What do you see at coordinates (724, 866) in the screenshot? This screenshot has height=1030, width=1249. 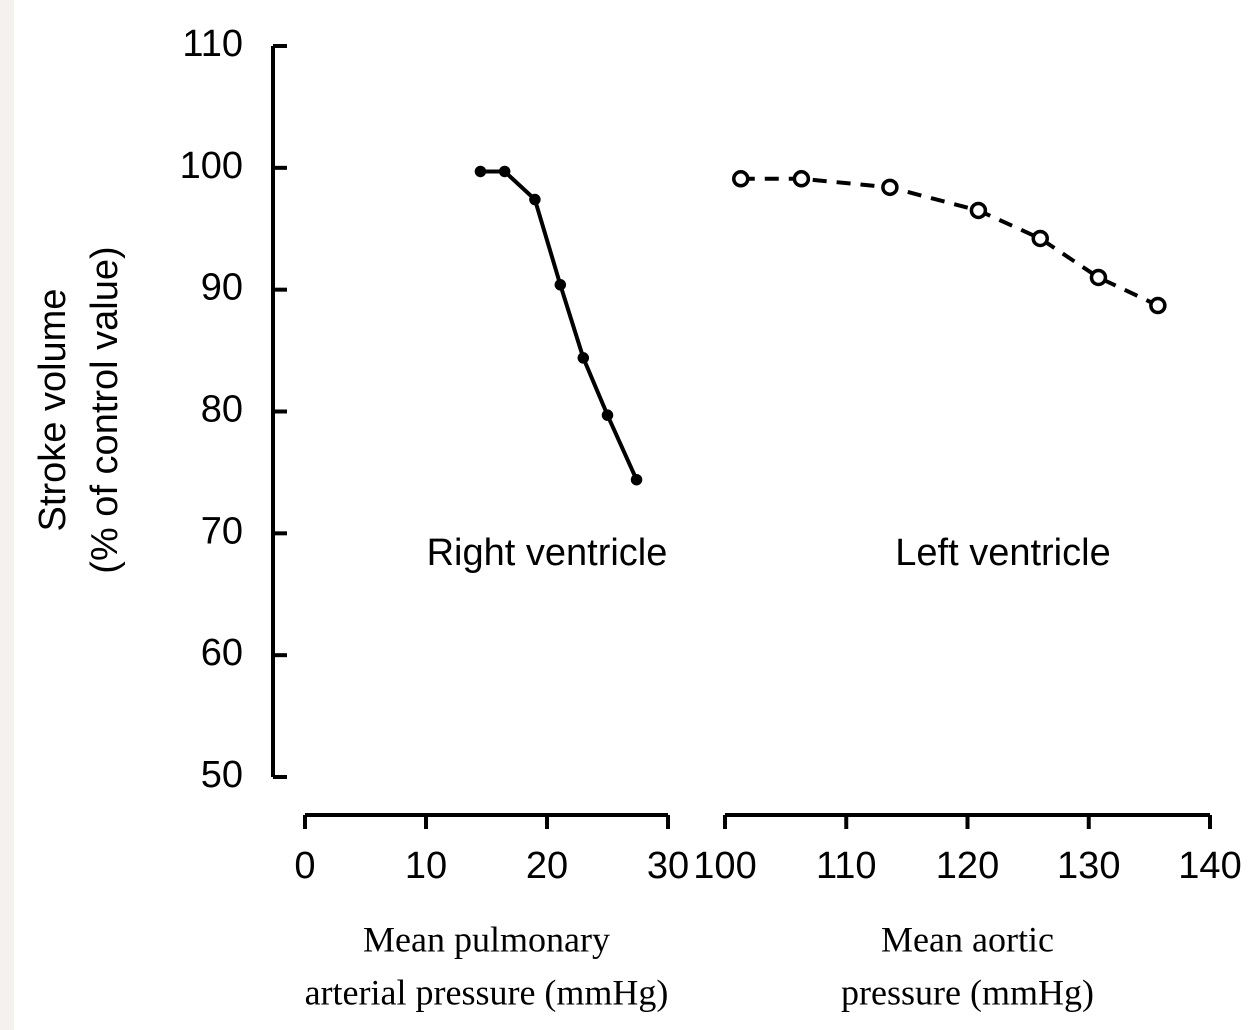 I see `x-tick-label: 100` at bounding box center [724, 866].